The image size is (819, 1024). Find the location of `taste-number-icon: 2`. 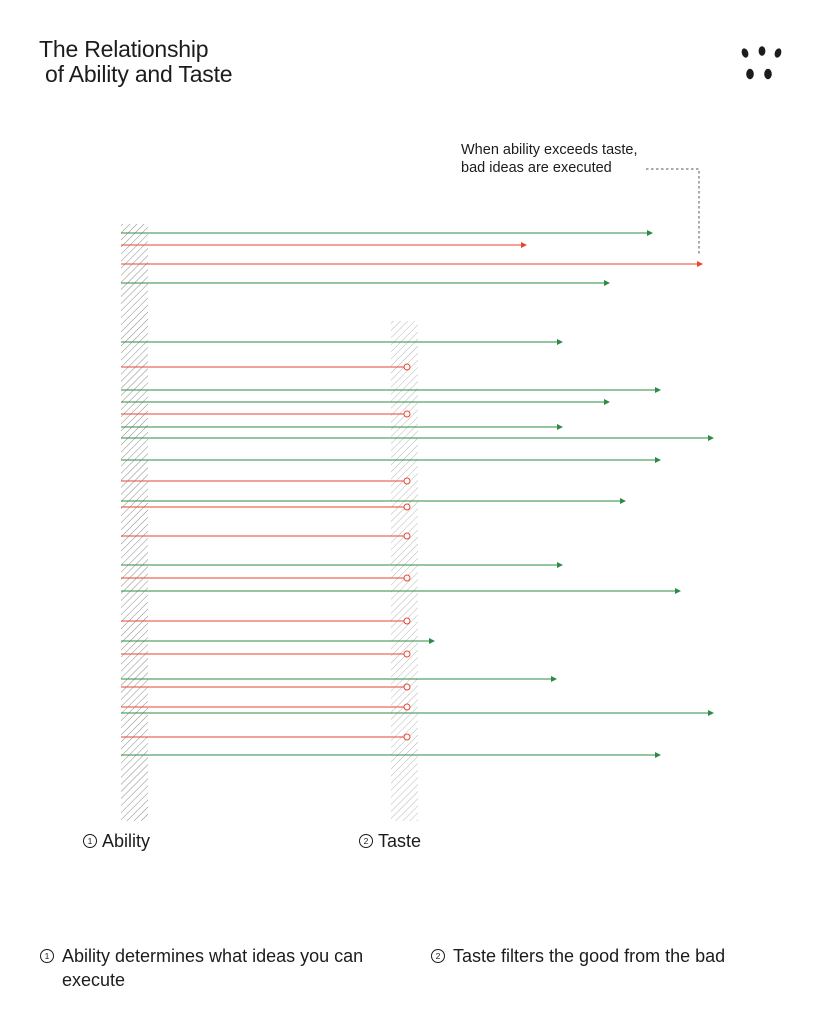

taste-number-icon: 2 is located at coordinates (366, 841).